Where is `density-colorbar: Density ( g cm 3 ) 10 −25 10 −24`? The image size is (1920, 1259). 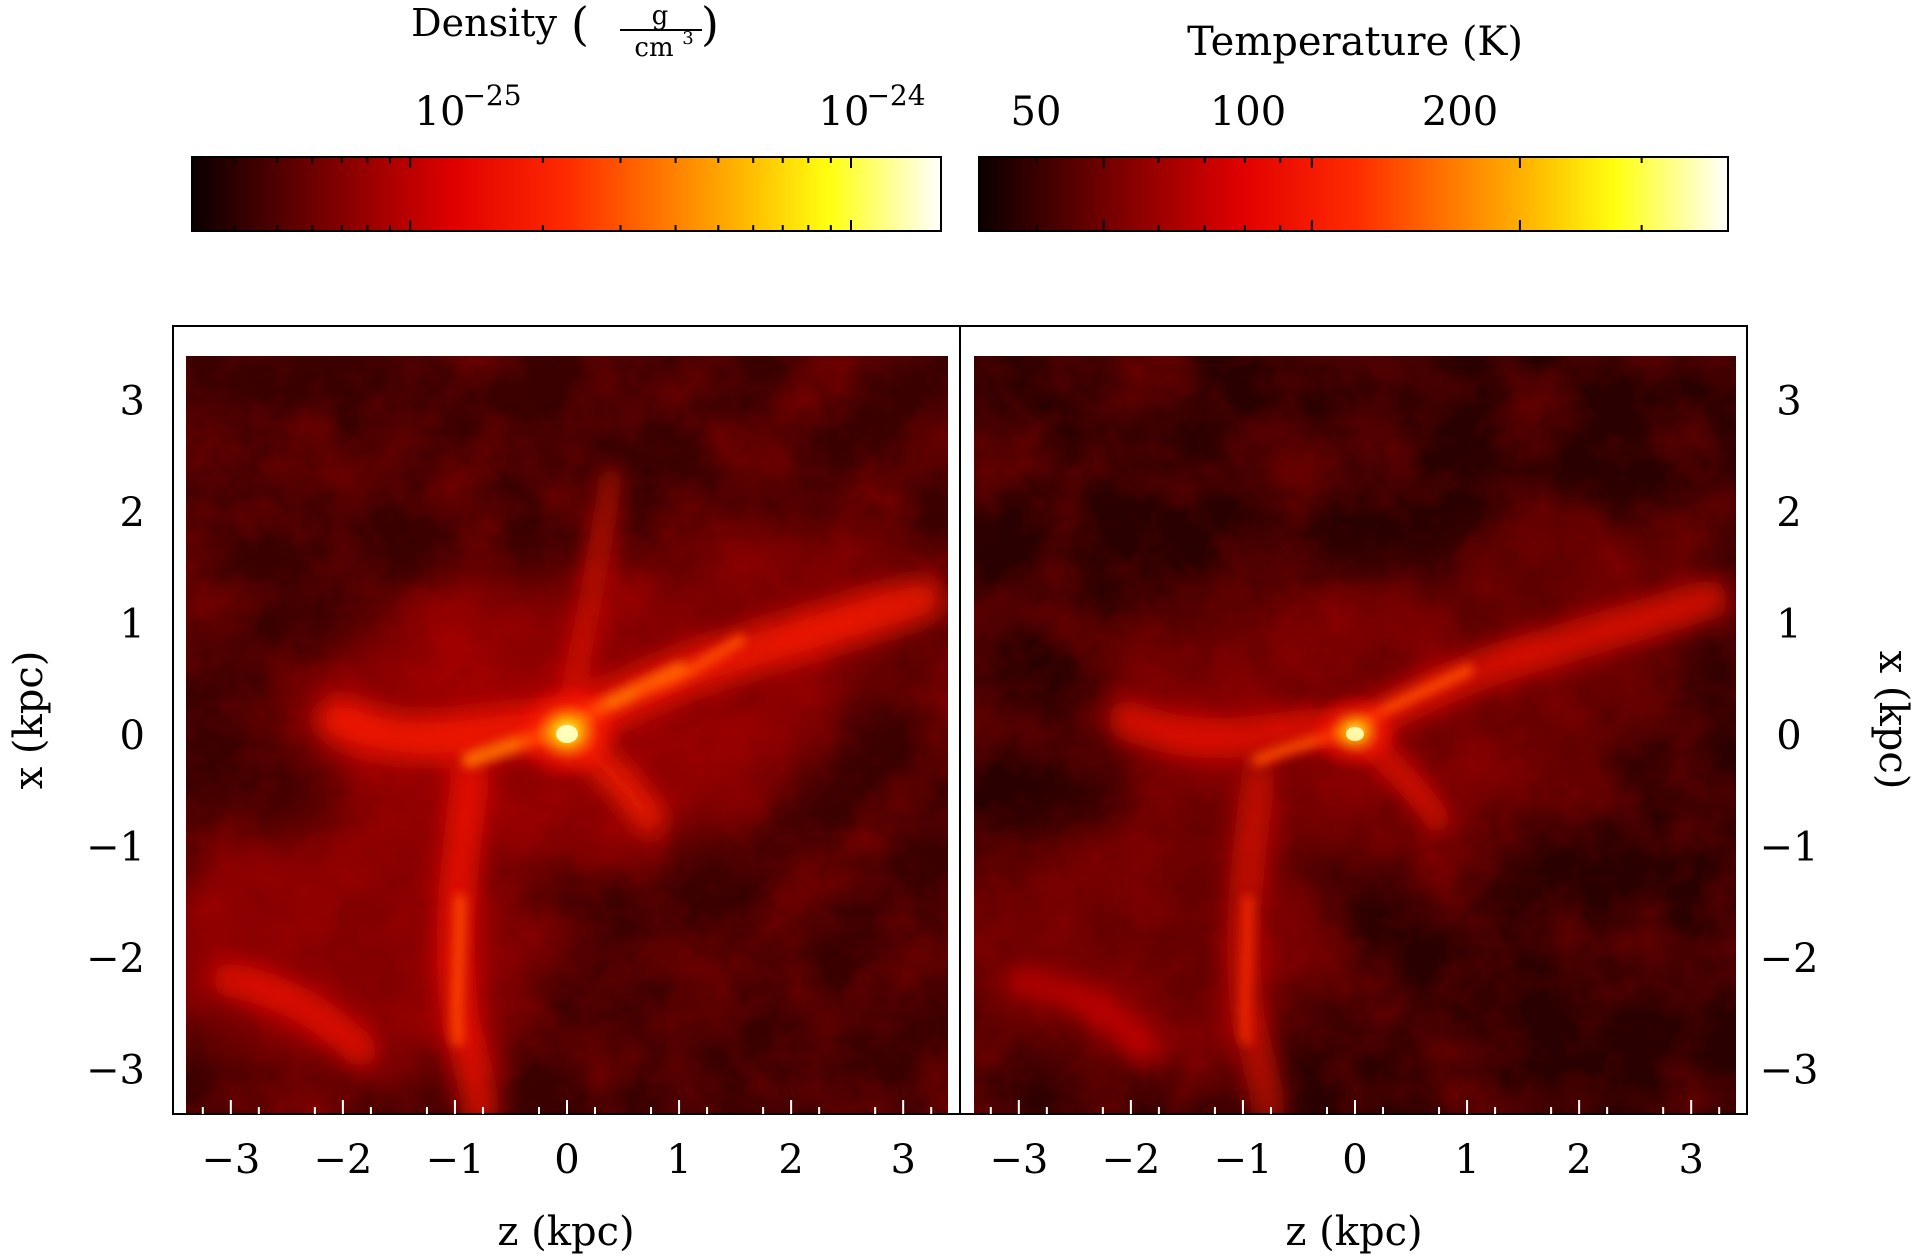 density-colorbar: Density ( g cm 3 ) 10 −25 10 −24 is located at coordinates (566, 116).